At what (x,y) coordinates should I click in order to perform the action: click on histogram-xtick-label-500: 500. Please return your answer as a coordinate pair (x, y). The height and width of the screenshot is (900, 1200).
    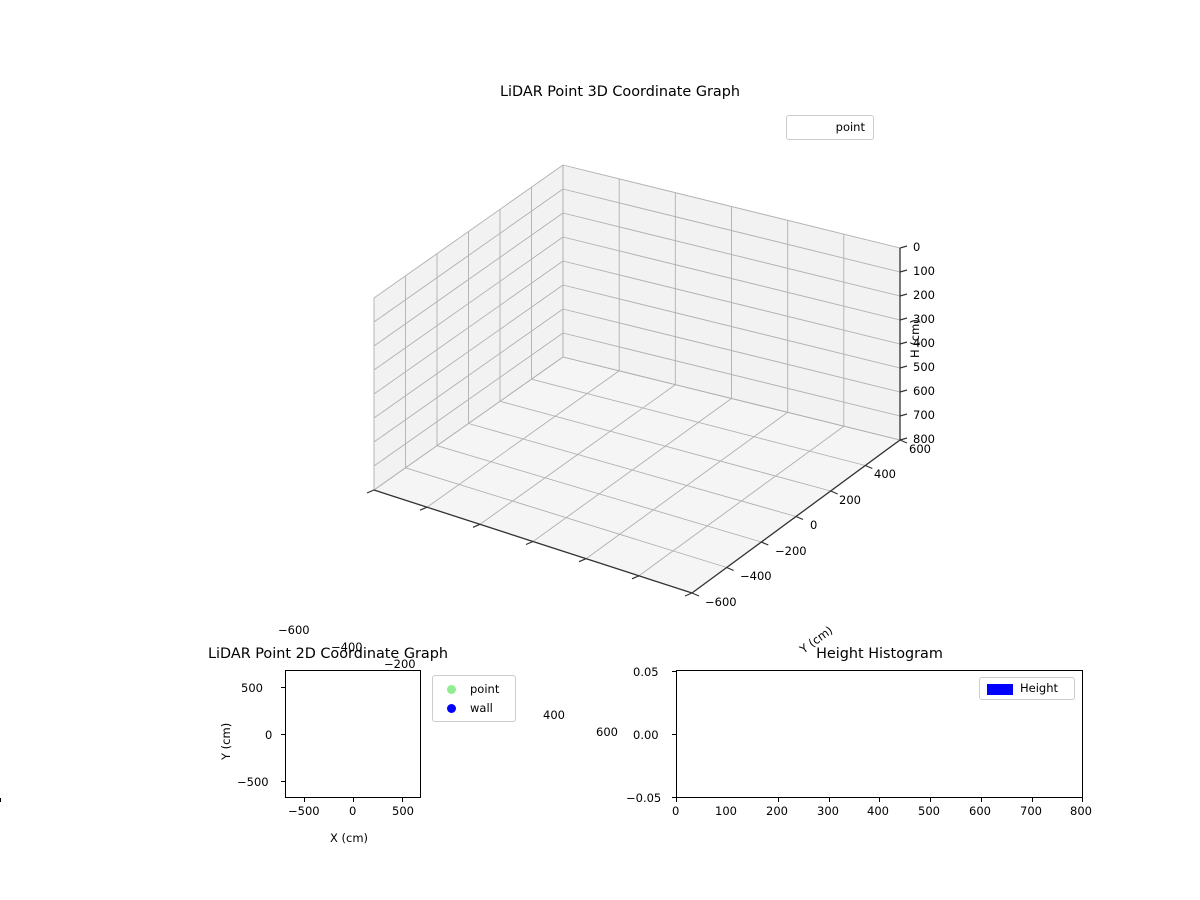
    Looking at the image, I should click on (929, 811).